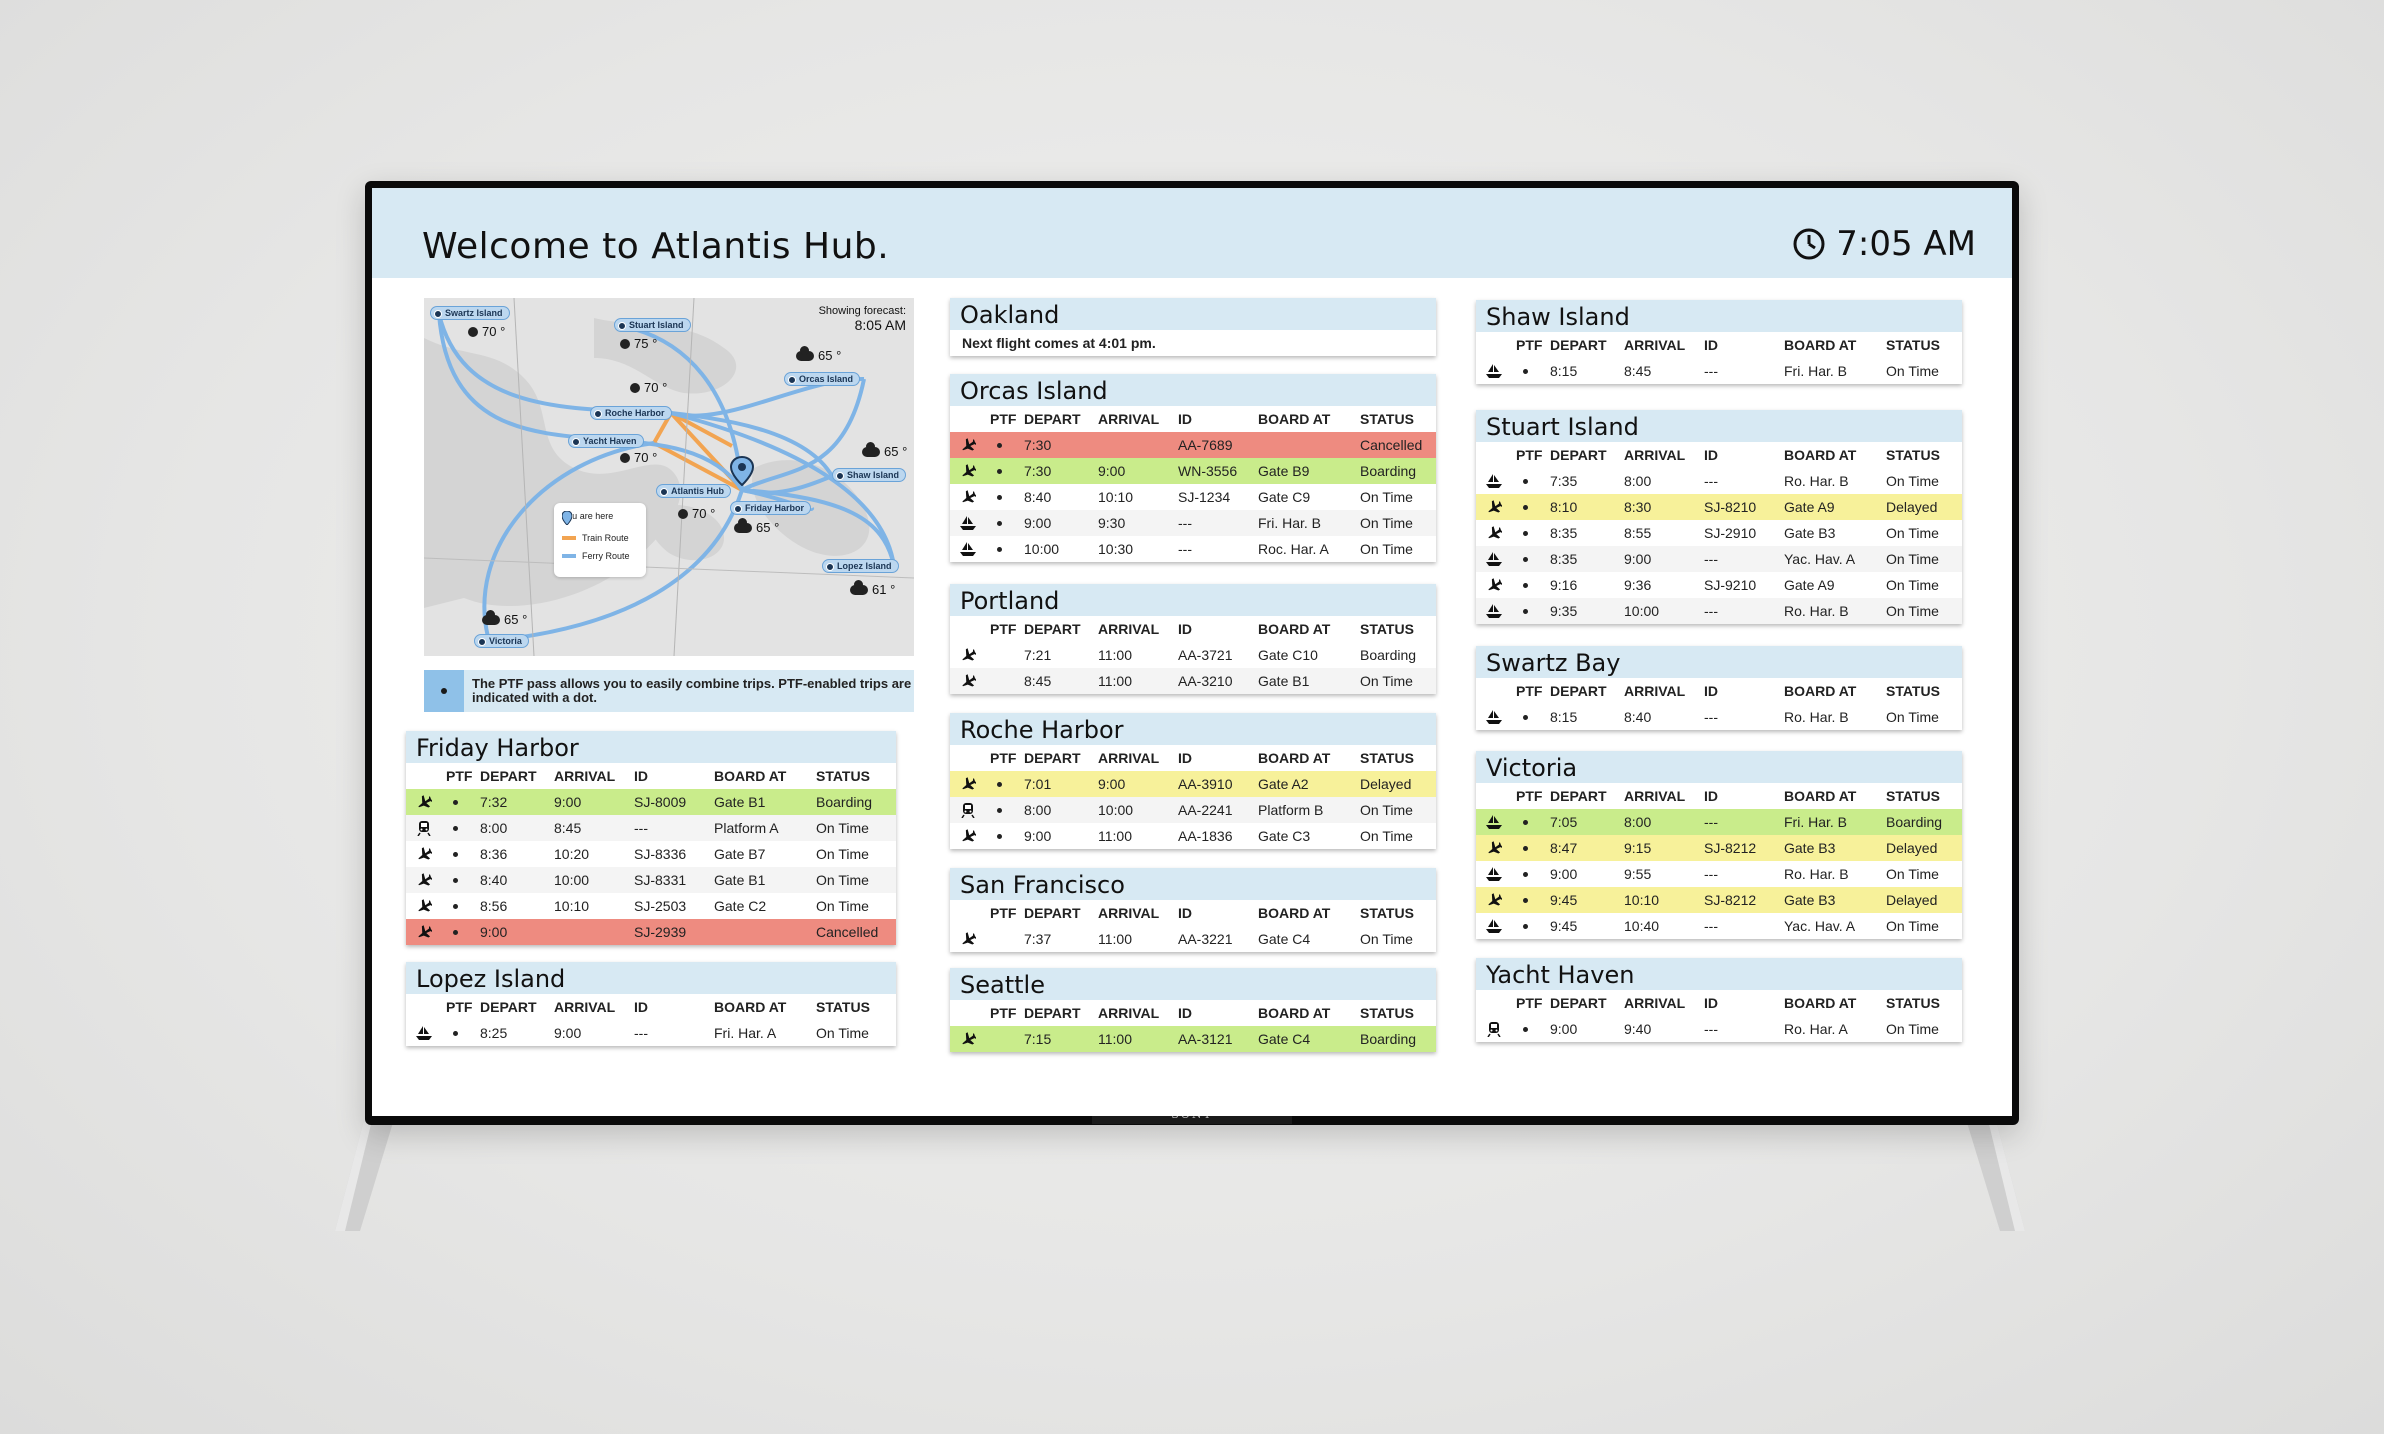 The width and height of the screenshot is (2384, 1434). Describe the element at coordinates (1809, 244) in the screenshot. I see `clock-icon` at that location.